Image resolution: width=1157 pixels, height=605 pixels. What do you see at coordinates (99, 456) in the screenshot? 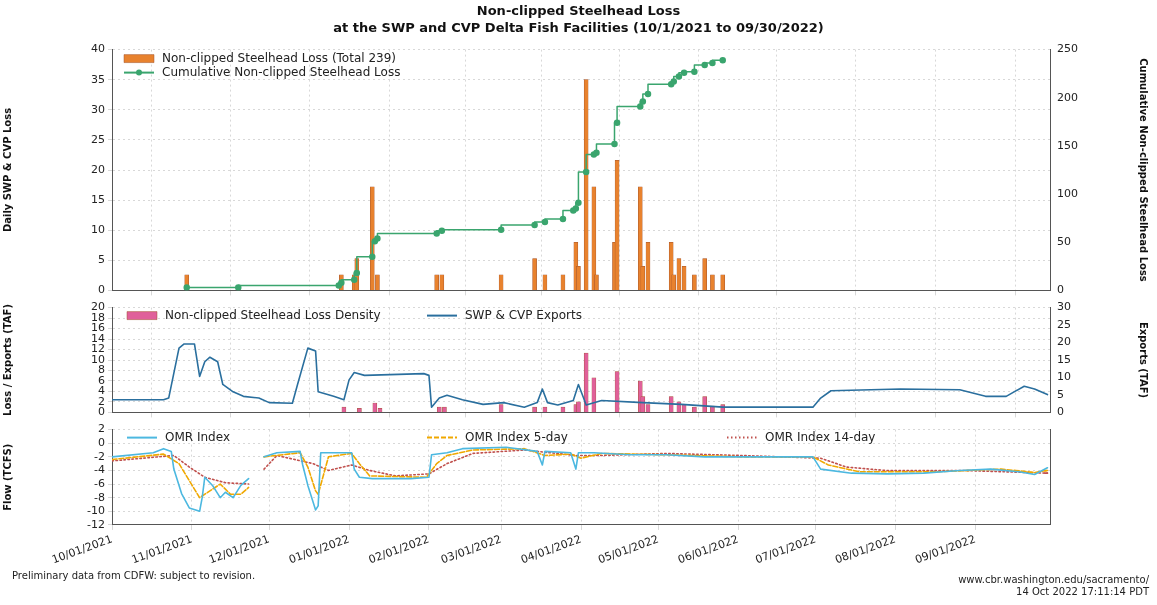
I see `y-tick-label: -2` at bounding box center [99, 456].